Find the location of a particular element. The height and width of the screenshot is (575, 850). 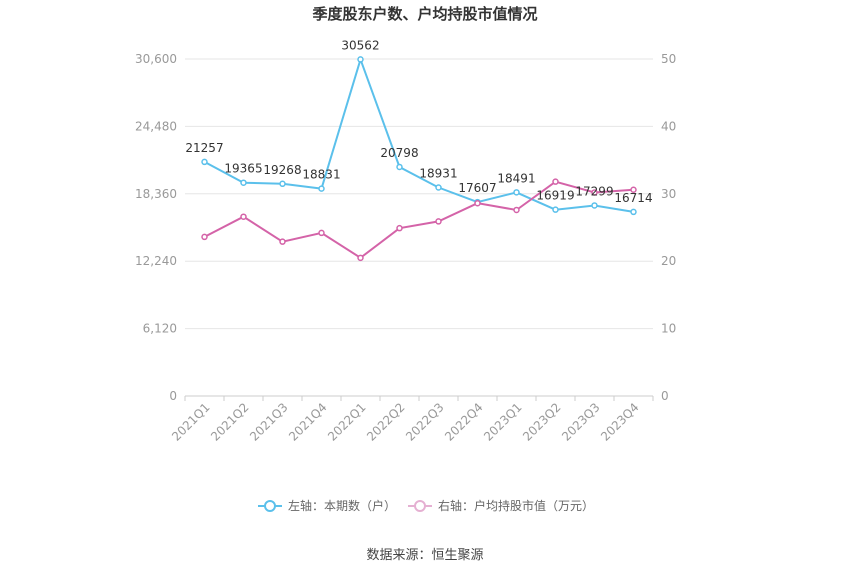

data-label: 18491 is located at coordinates (516, 178).